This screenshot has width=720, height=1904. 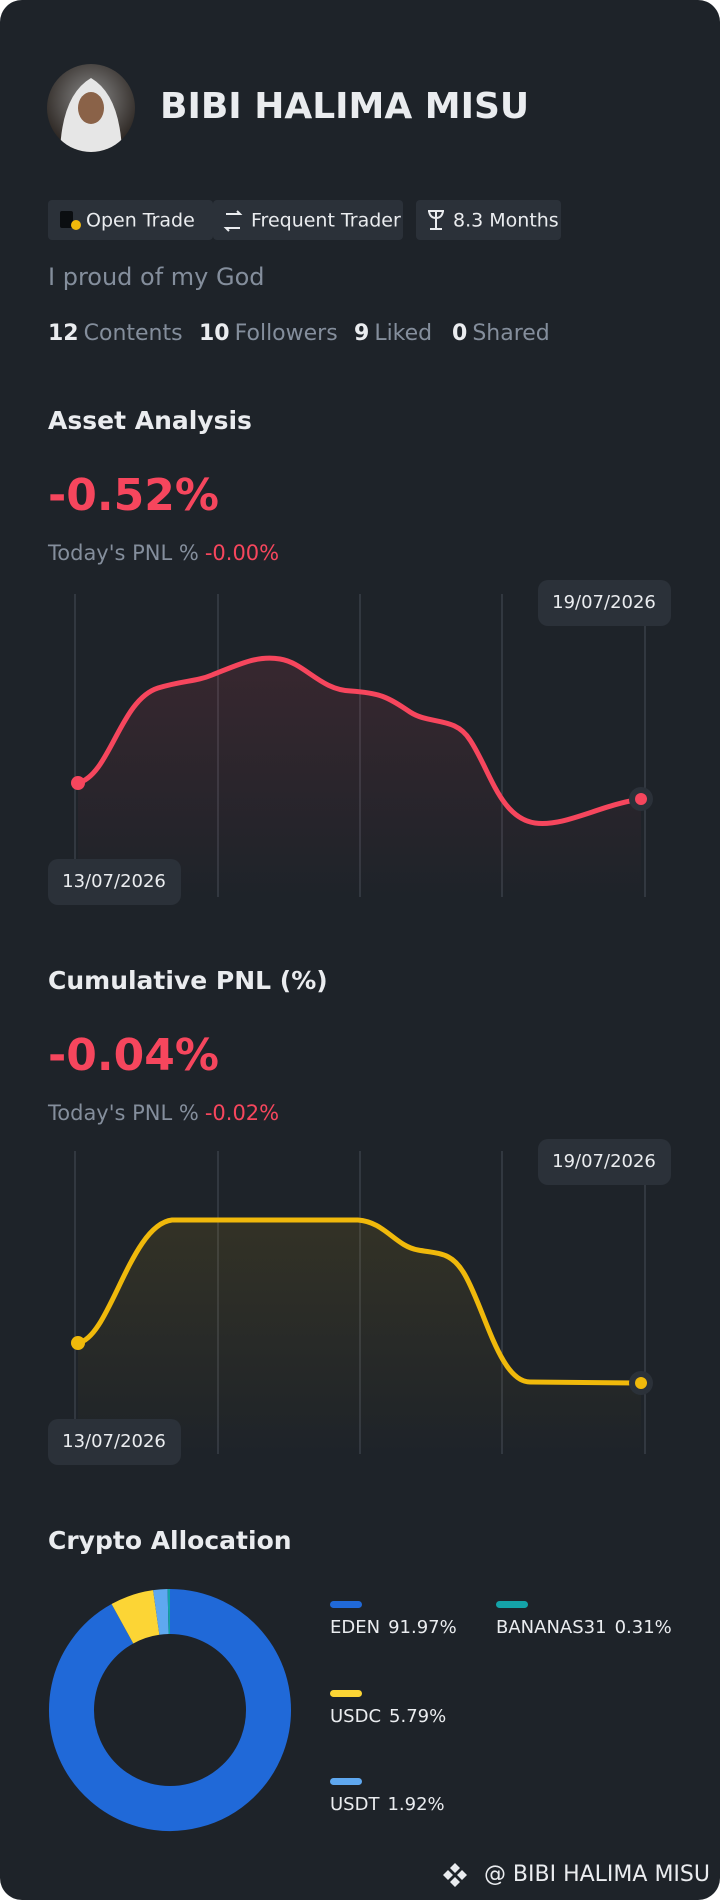 What do you see at coordinates (91, 108) in the screenshot?
I see `avatar` at bounding box center [91, 108].